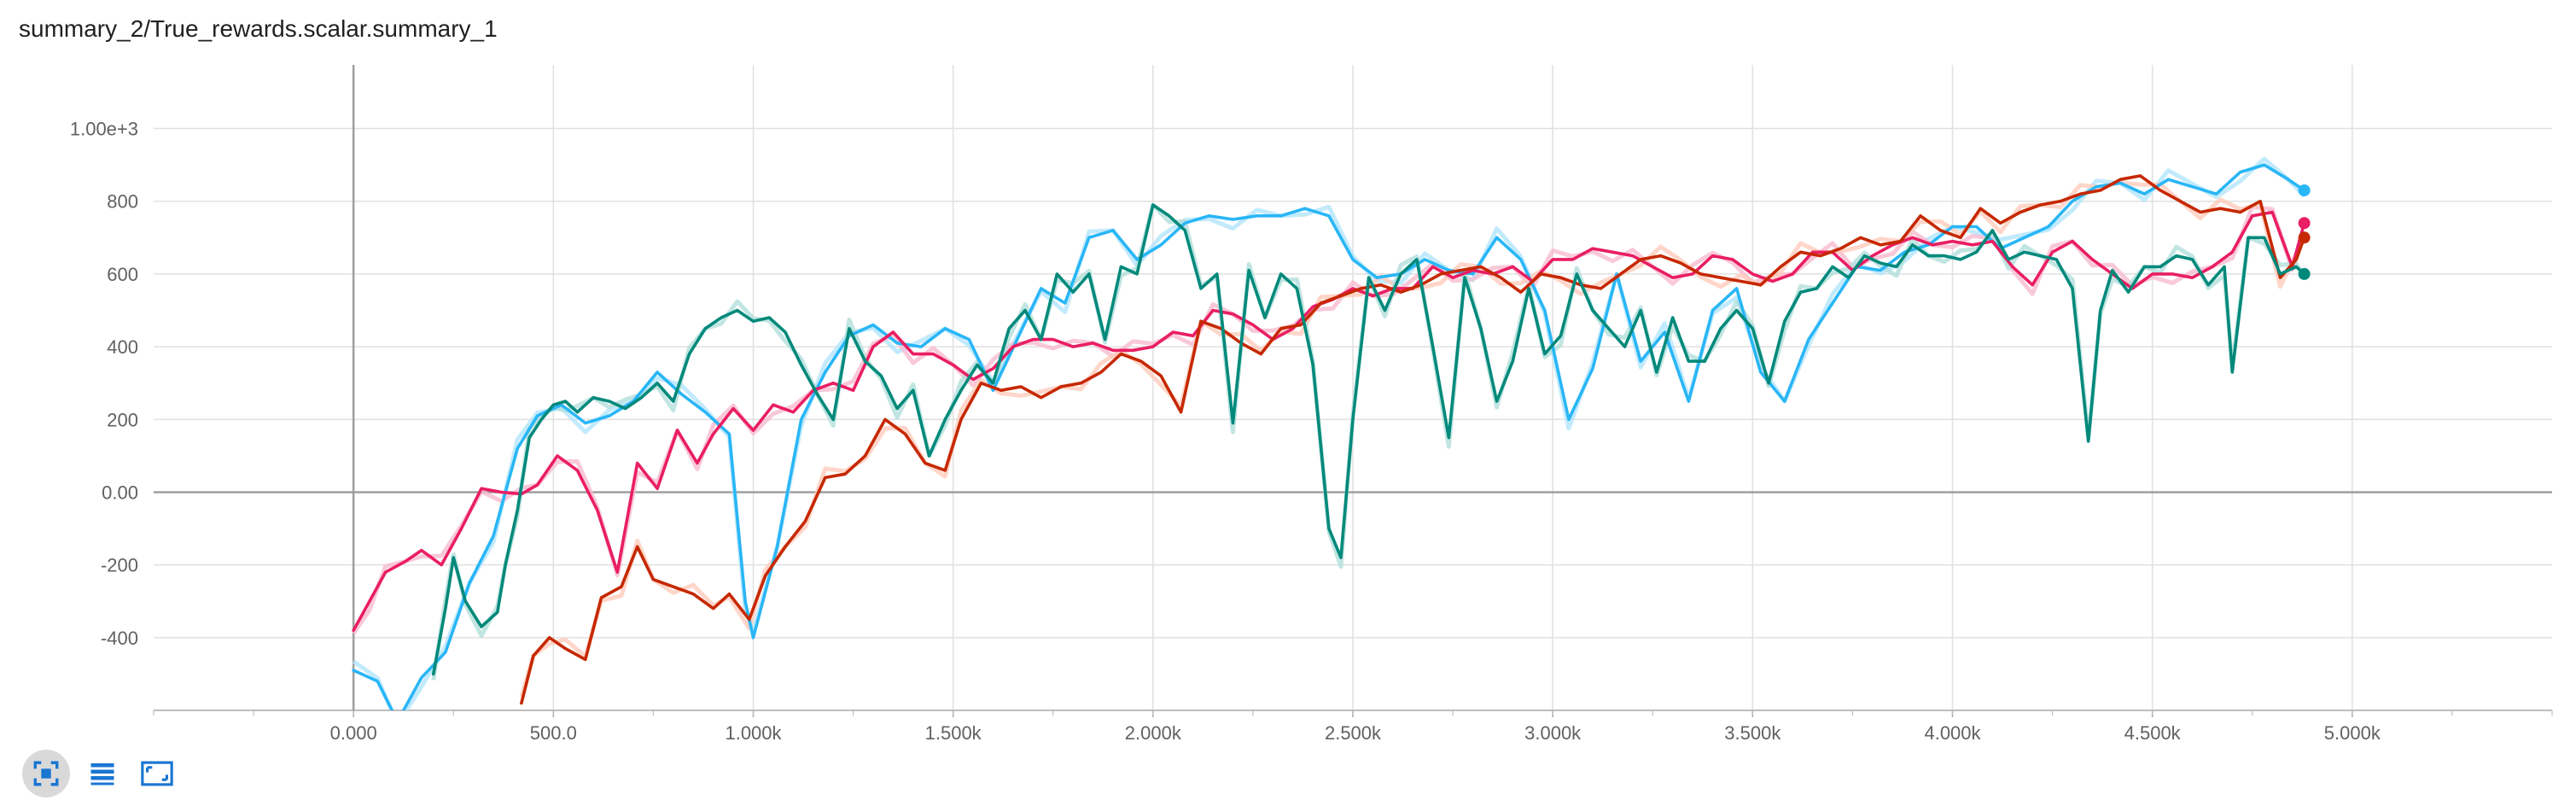 The height and width of the screenshot is (806, 2576). Describe the element at coordinates (119, 565) in the screenshot. I see `y-tick-label: -200` at that location.